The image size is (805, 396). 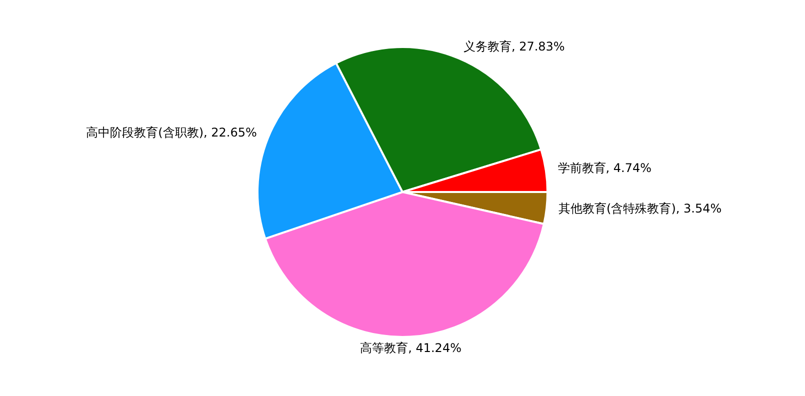 I want to click on slice-label: 学前教育, 4.74%, so click(x=605, y=167).